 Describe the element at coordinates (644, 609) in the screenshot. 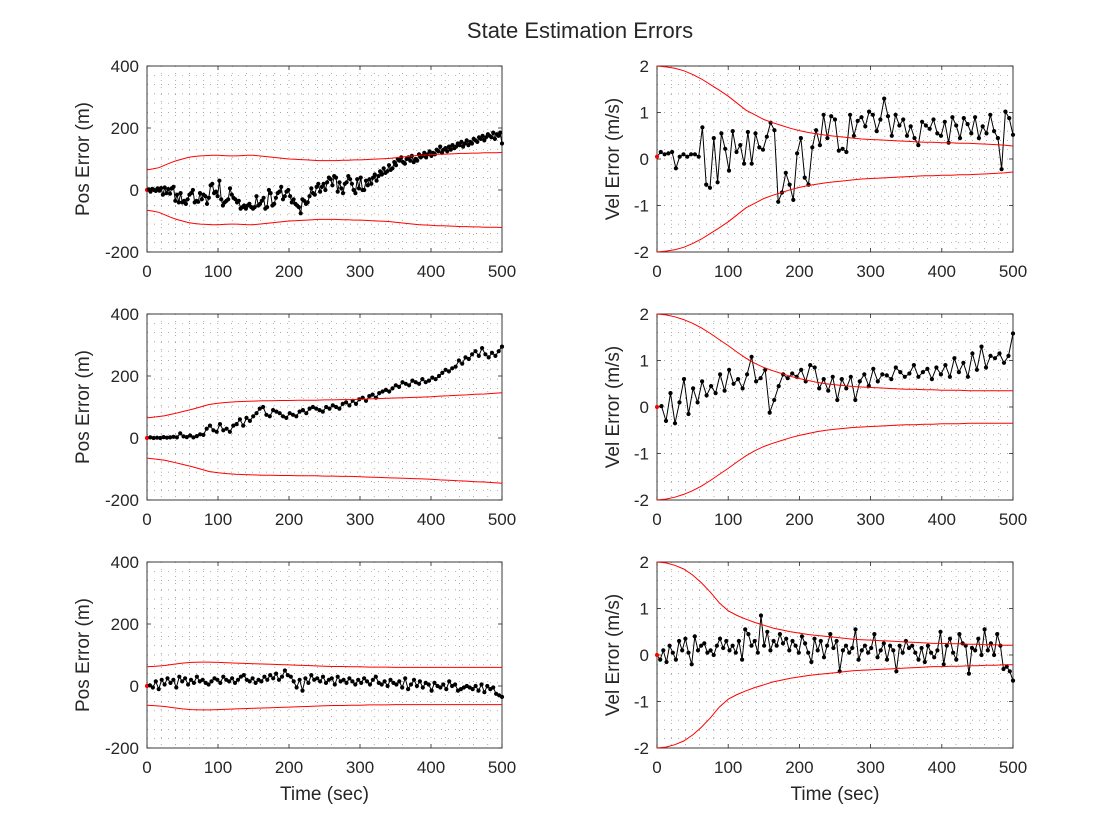

I see `y-tick-label: 1` at that location.